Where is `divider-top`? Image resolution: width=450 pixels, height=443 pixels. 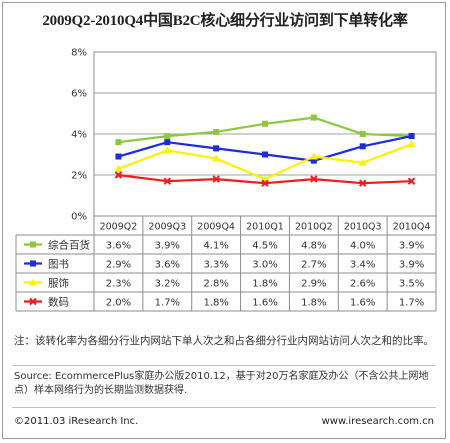 divider-top is located at coordinates (224, 365).